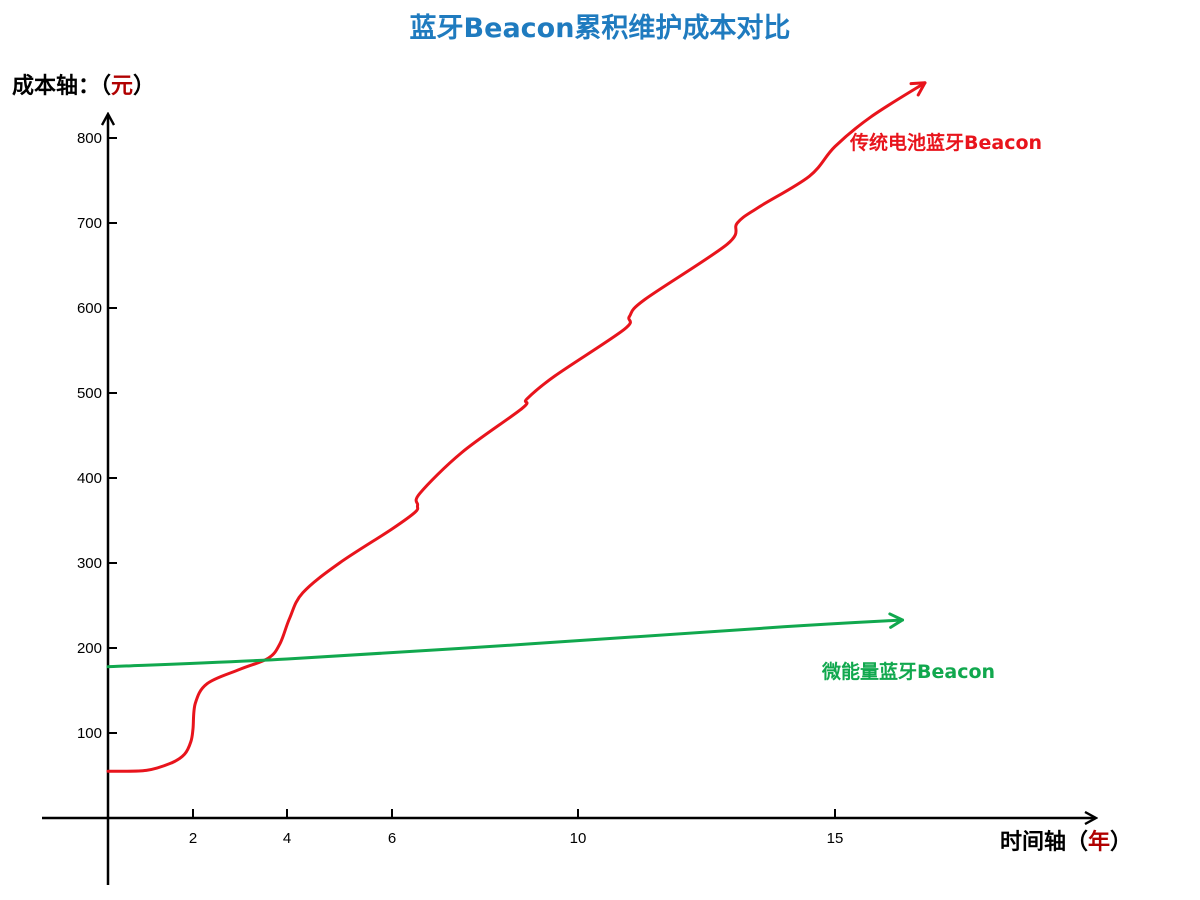 This screenshot has width=1200, height=900. I want to click on y-axis-label-prefix: 成本轴：（, so click(62, 86).